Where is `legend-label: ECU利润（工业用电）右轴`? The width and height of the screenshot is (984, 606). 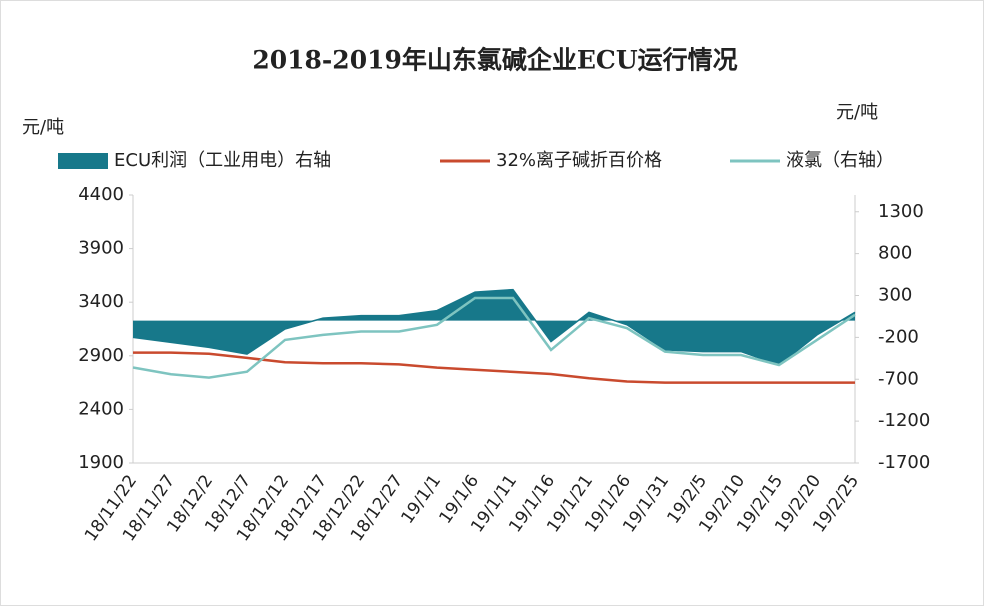
legend-label: ECU利润（工业用电）右轴 is located at coordinates (222, 160).